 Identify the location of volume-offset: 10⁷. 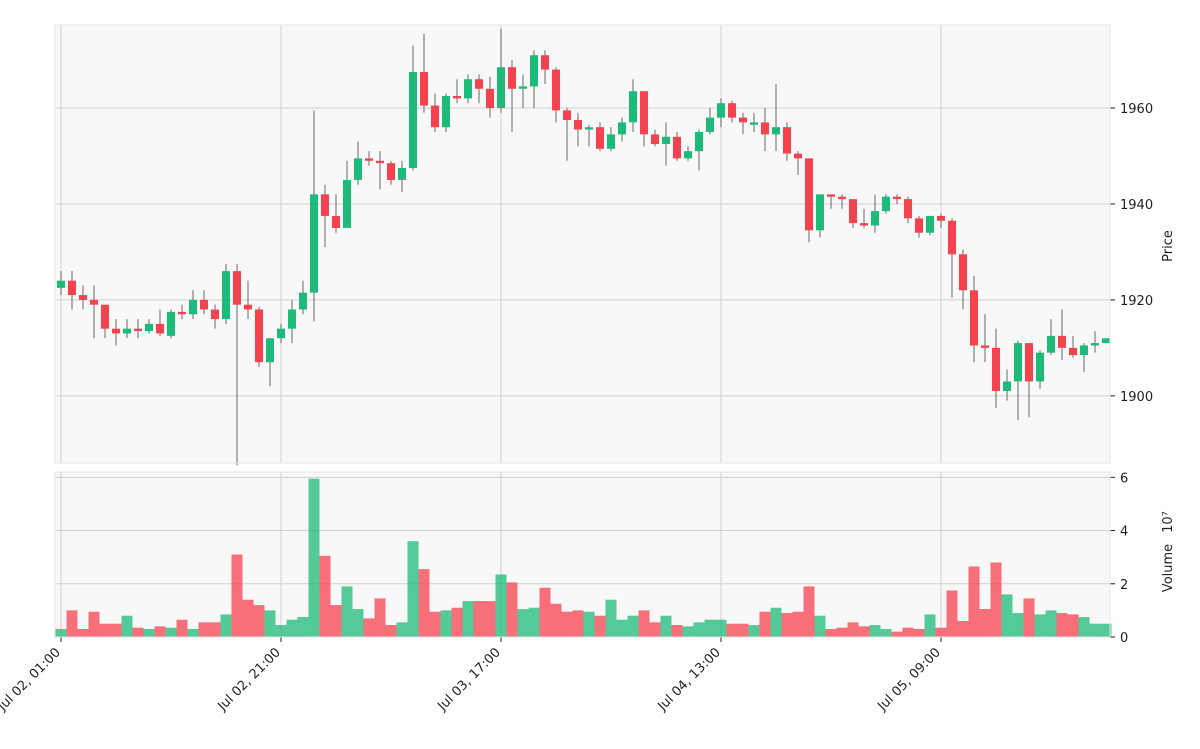
(1168, 522).